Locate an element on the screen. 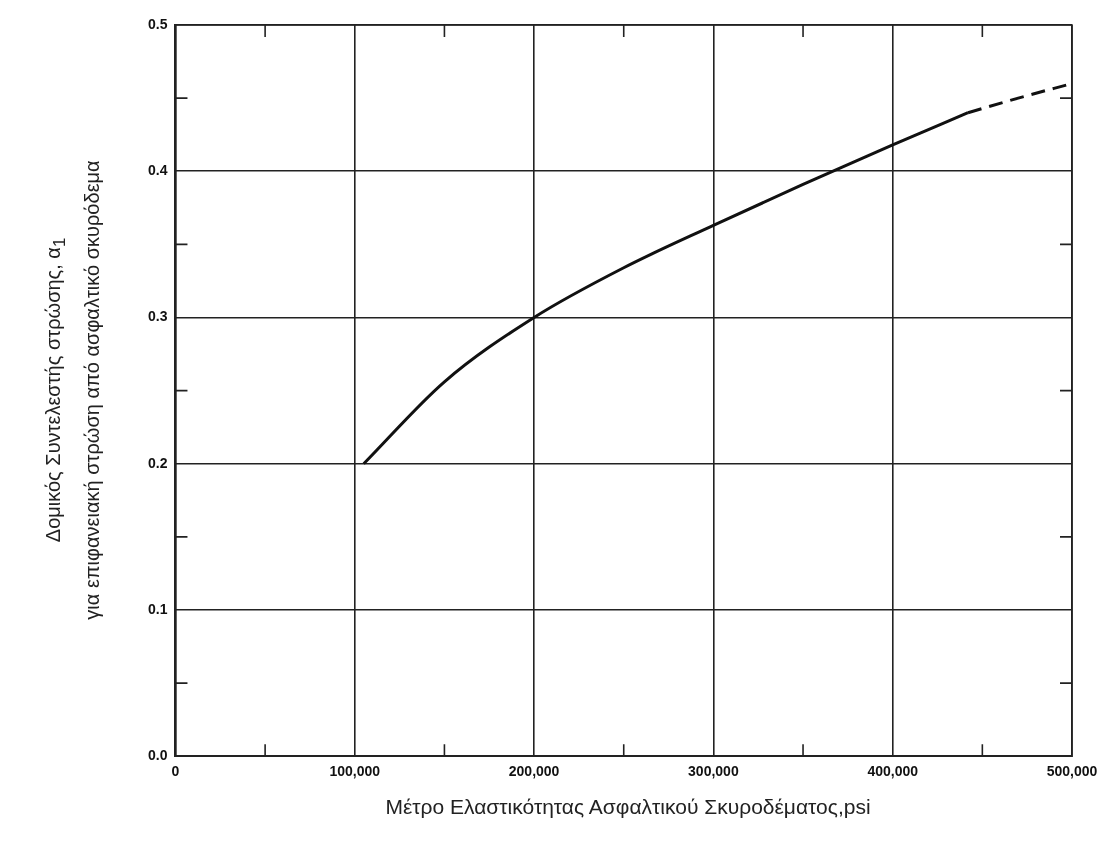 The width and height of the screenshot is (1112, 859). x-axis-title: Μέτρο Ελαστικότητας Ασφαλτικού Σκυροδέματος,psi is located at coordinates (628, 807).